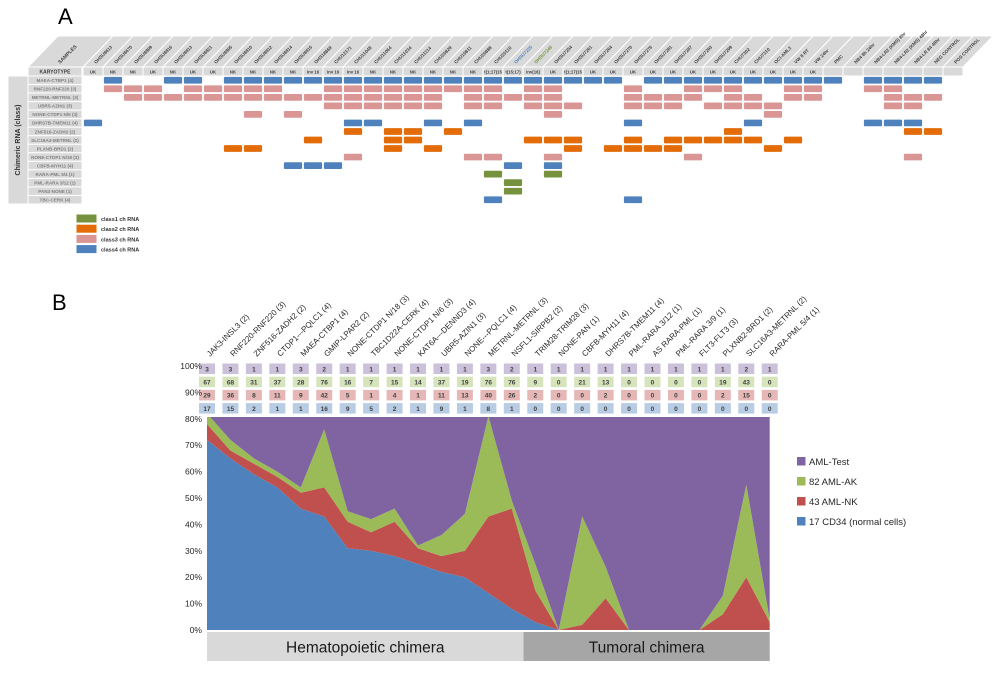 The image size is (1000, 683). I want to click on count-value: 40, so click(489, 396).